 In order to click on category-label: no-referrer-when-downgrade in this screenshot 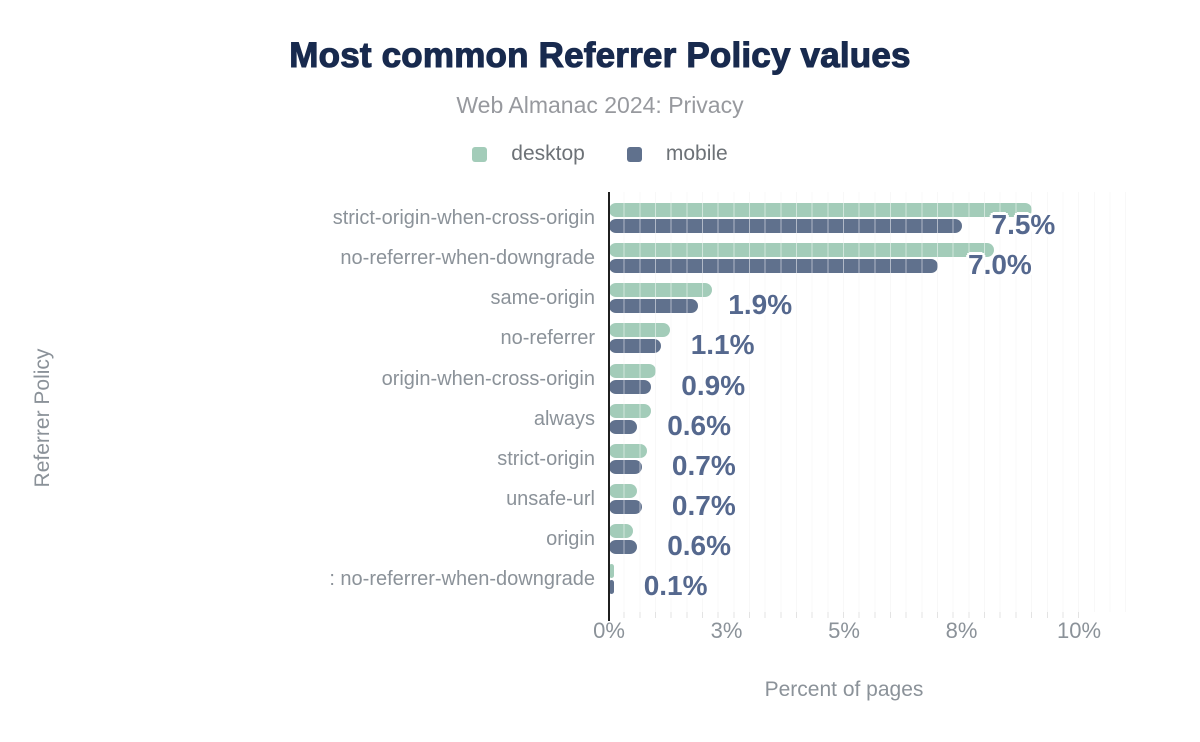, I will do `click(467, 258)`.